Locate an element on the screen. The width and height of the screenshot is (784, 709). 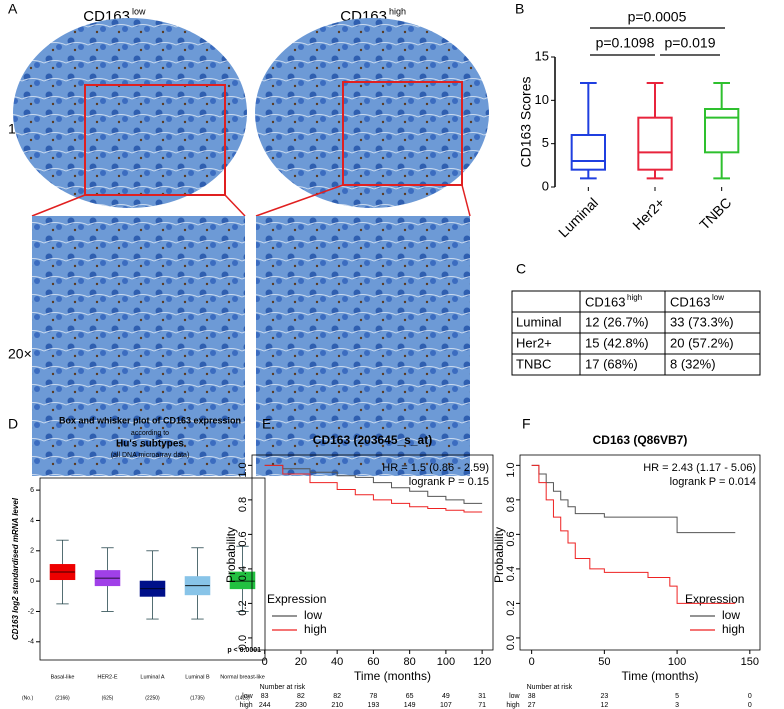
x-tick-label: 60 is located at coordinates (373, 662).